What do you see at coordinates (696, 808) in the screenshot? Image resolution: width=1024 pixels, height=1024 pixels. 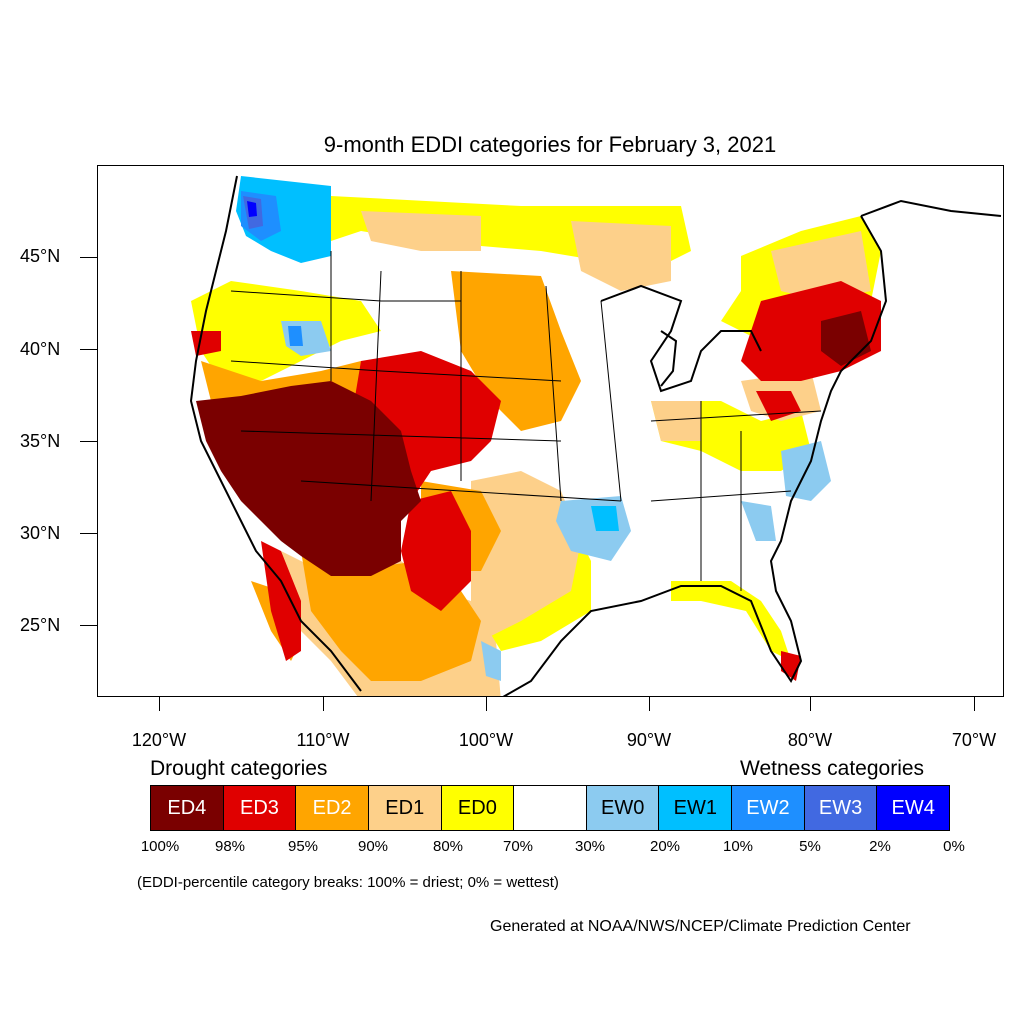 I see `legend-box-ew1: EW1` at bounding box center [696, 808].